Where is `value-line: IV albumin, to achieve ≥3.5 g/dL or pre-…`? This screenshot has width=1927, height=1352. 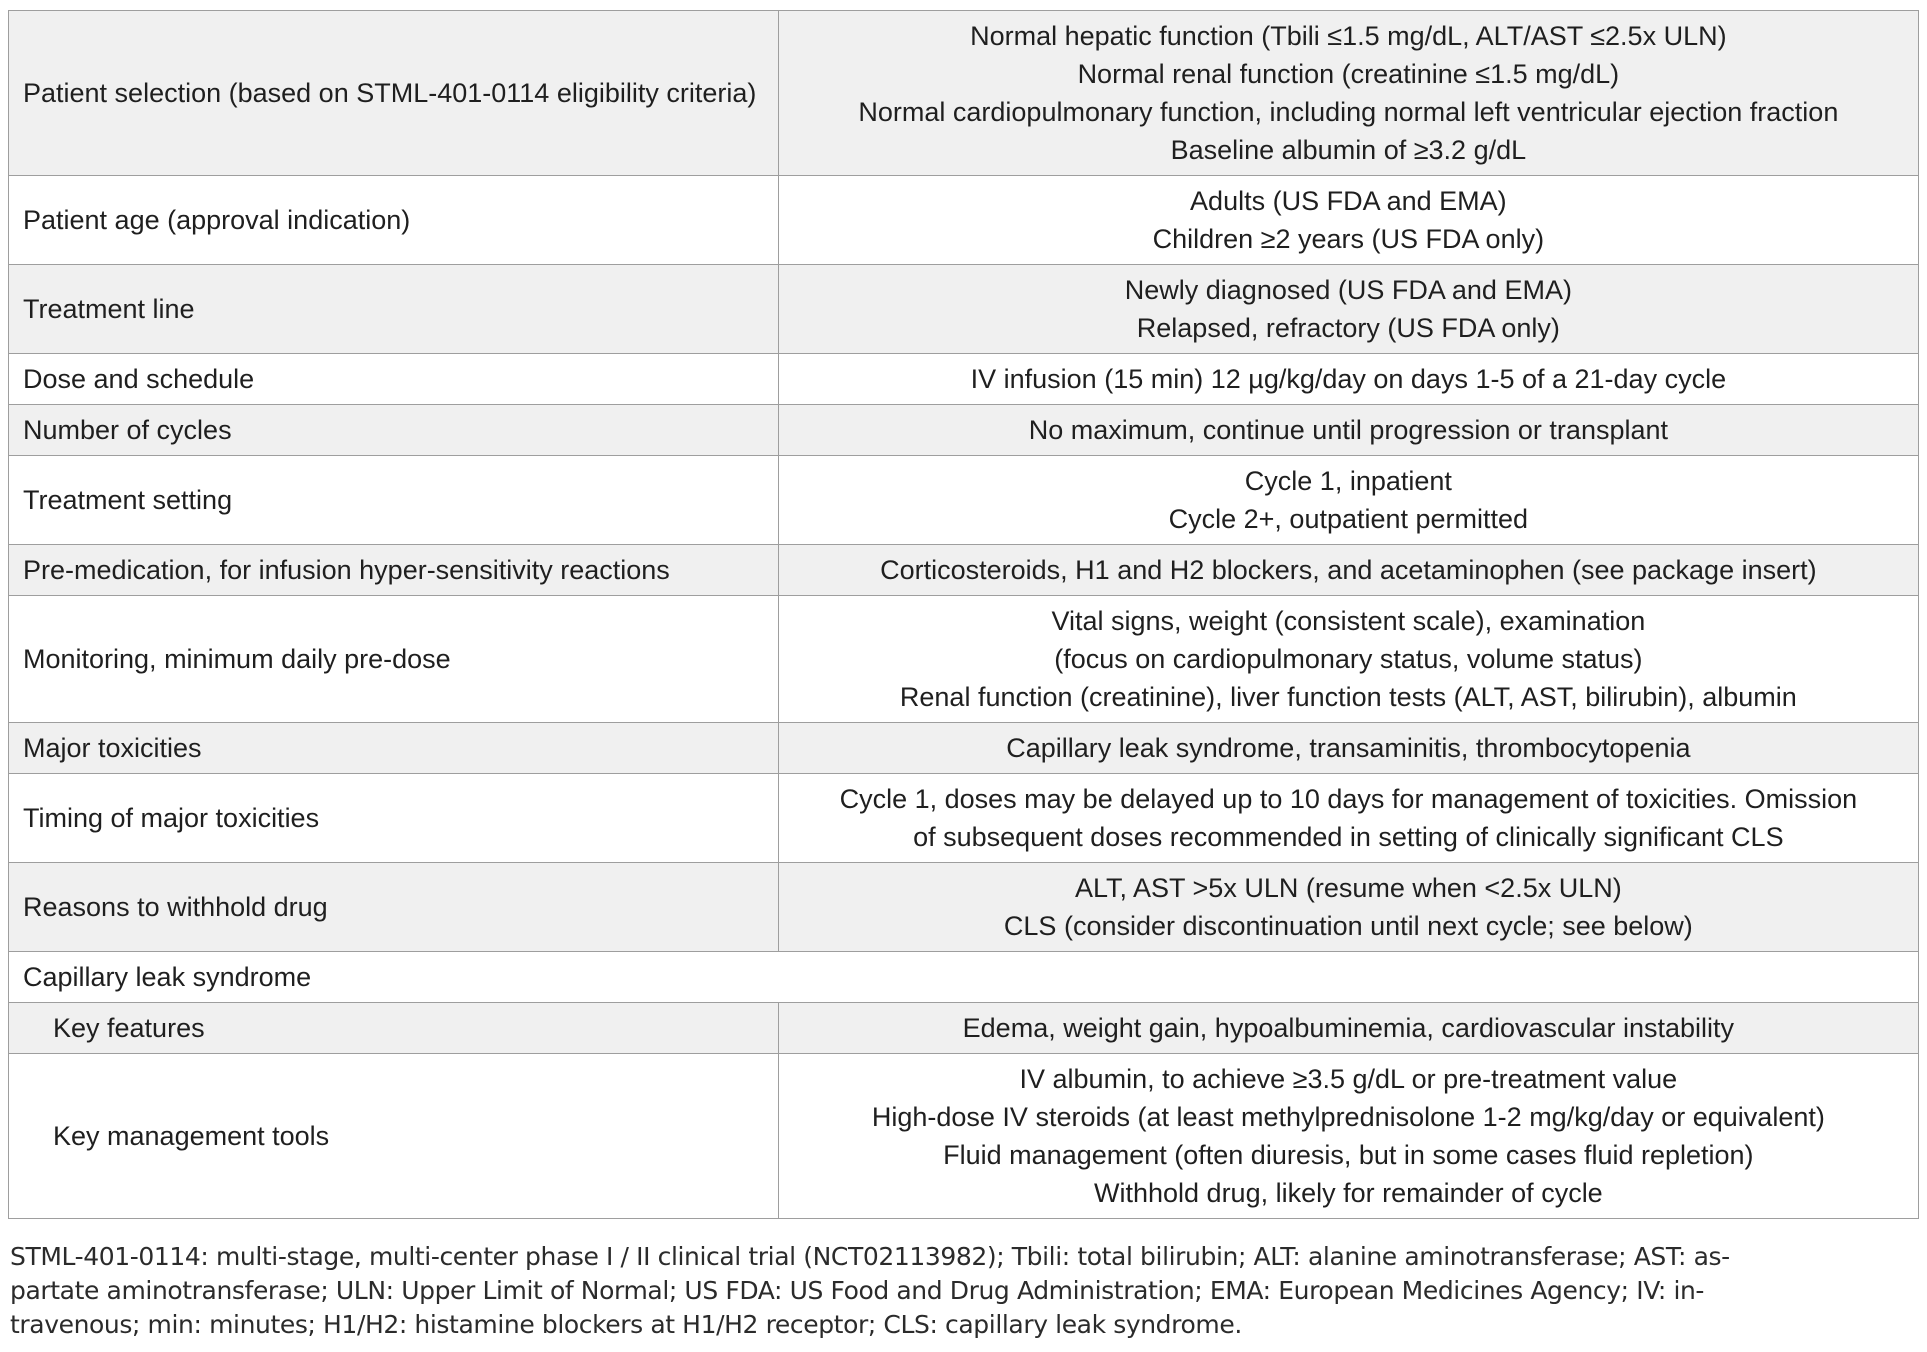 value-line: IV albumin, to achieve ≥3.5 g/dL or pre-… is located at coordinates (1348, 1079).